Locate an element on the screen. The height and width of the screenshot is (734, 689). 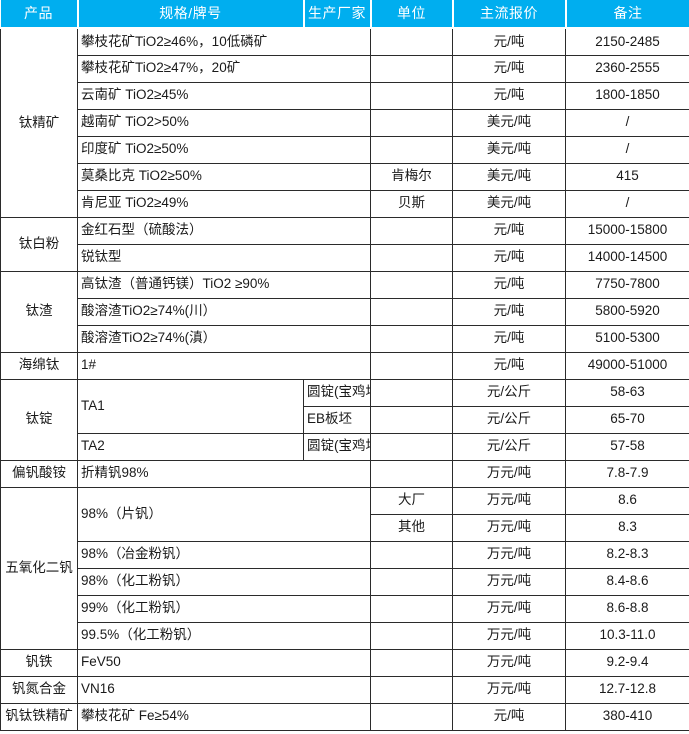
spec-cell: VN16 is located at coordinates (224, 689).